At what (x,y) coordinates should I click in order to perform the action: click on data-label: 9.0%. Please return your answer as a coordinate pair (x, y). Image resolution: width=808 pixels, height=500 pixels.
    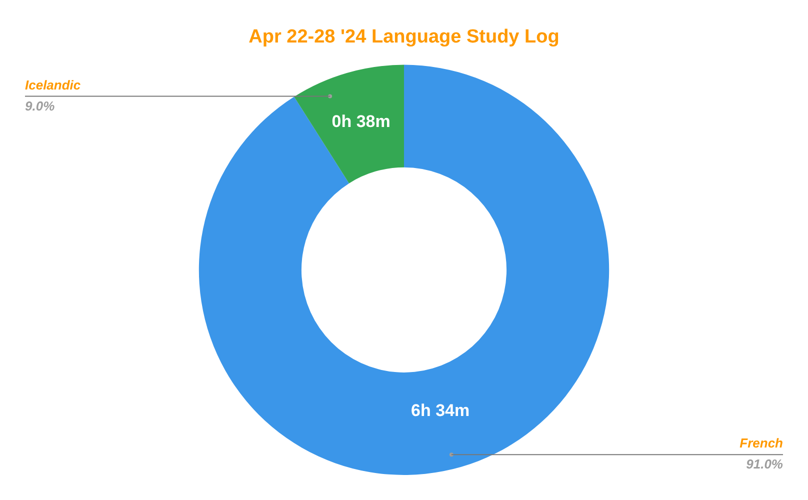
    Looking at the image, I should click on (40, 106).